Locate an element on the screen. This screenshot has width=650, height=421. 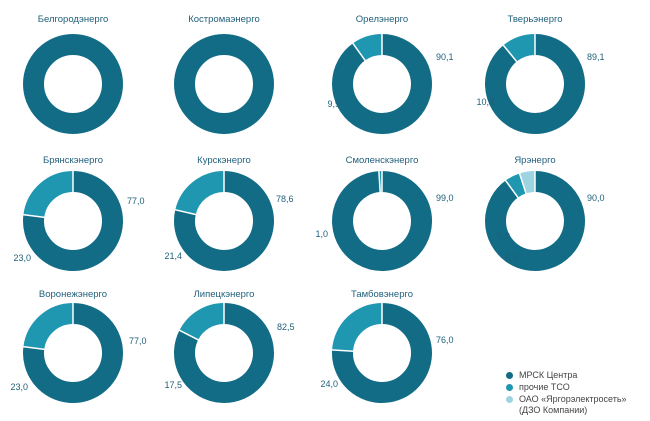
donut-chart: Брянскэнерго 77,0 23,0 is located at coordinates (79, 213).